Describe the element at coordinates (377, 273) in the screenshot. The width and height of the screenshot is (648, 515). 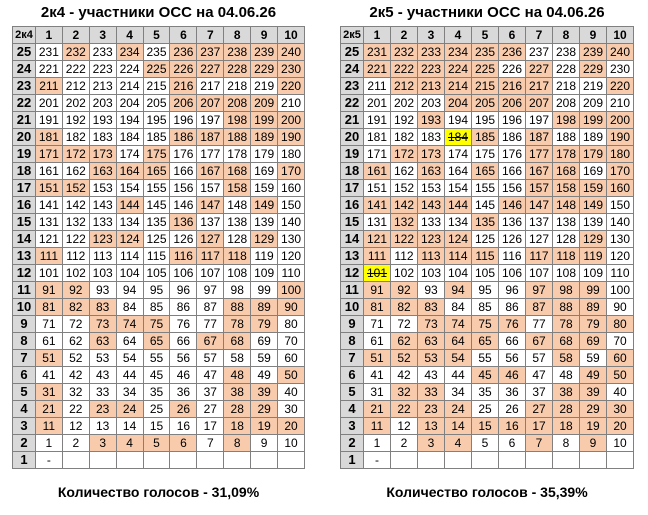
I see `apartment-cell: 101` at that location.